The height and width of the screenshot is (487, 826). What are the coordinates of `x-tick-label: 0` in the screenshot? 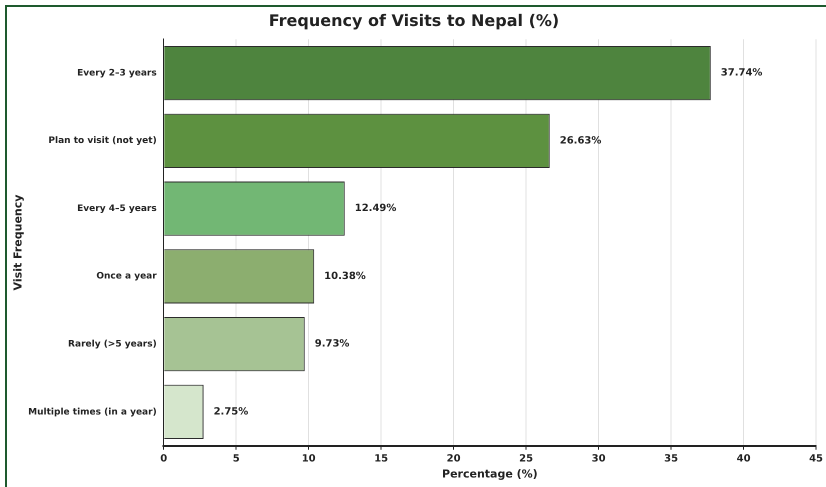 It's located at (164, 458).